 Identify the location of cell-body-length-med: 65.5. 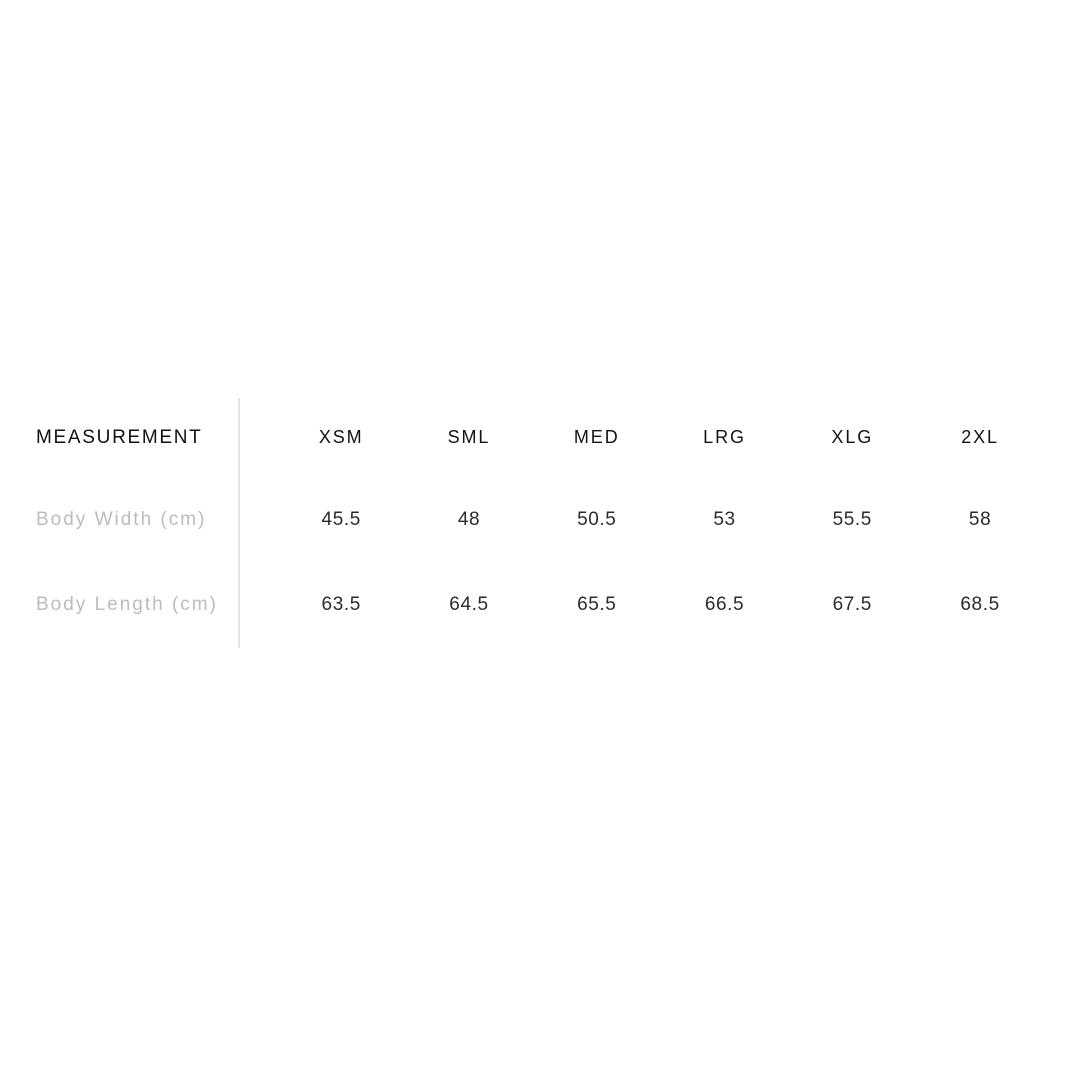
(597, 605).